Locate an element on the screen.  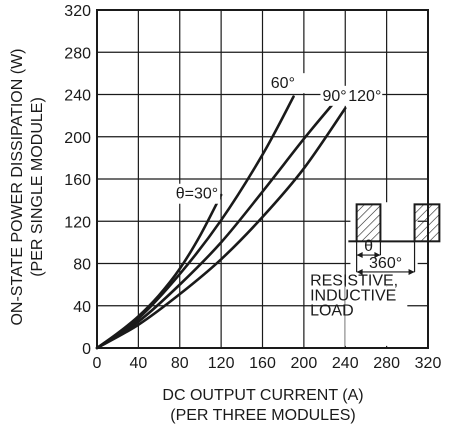
y-tick-label: 160 is located at coordinates (77, 180).